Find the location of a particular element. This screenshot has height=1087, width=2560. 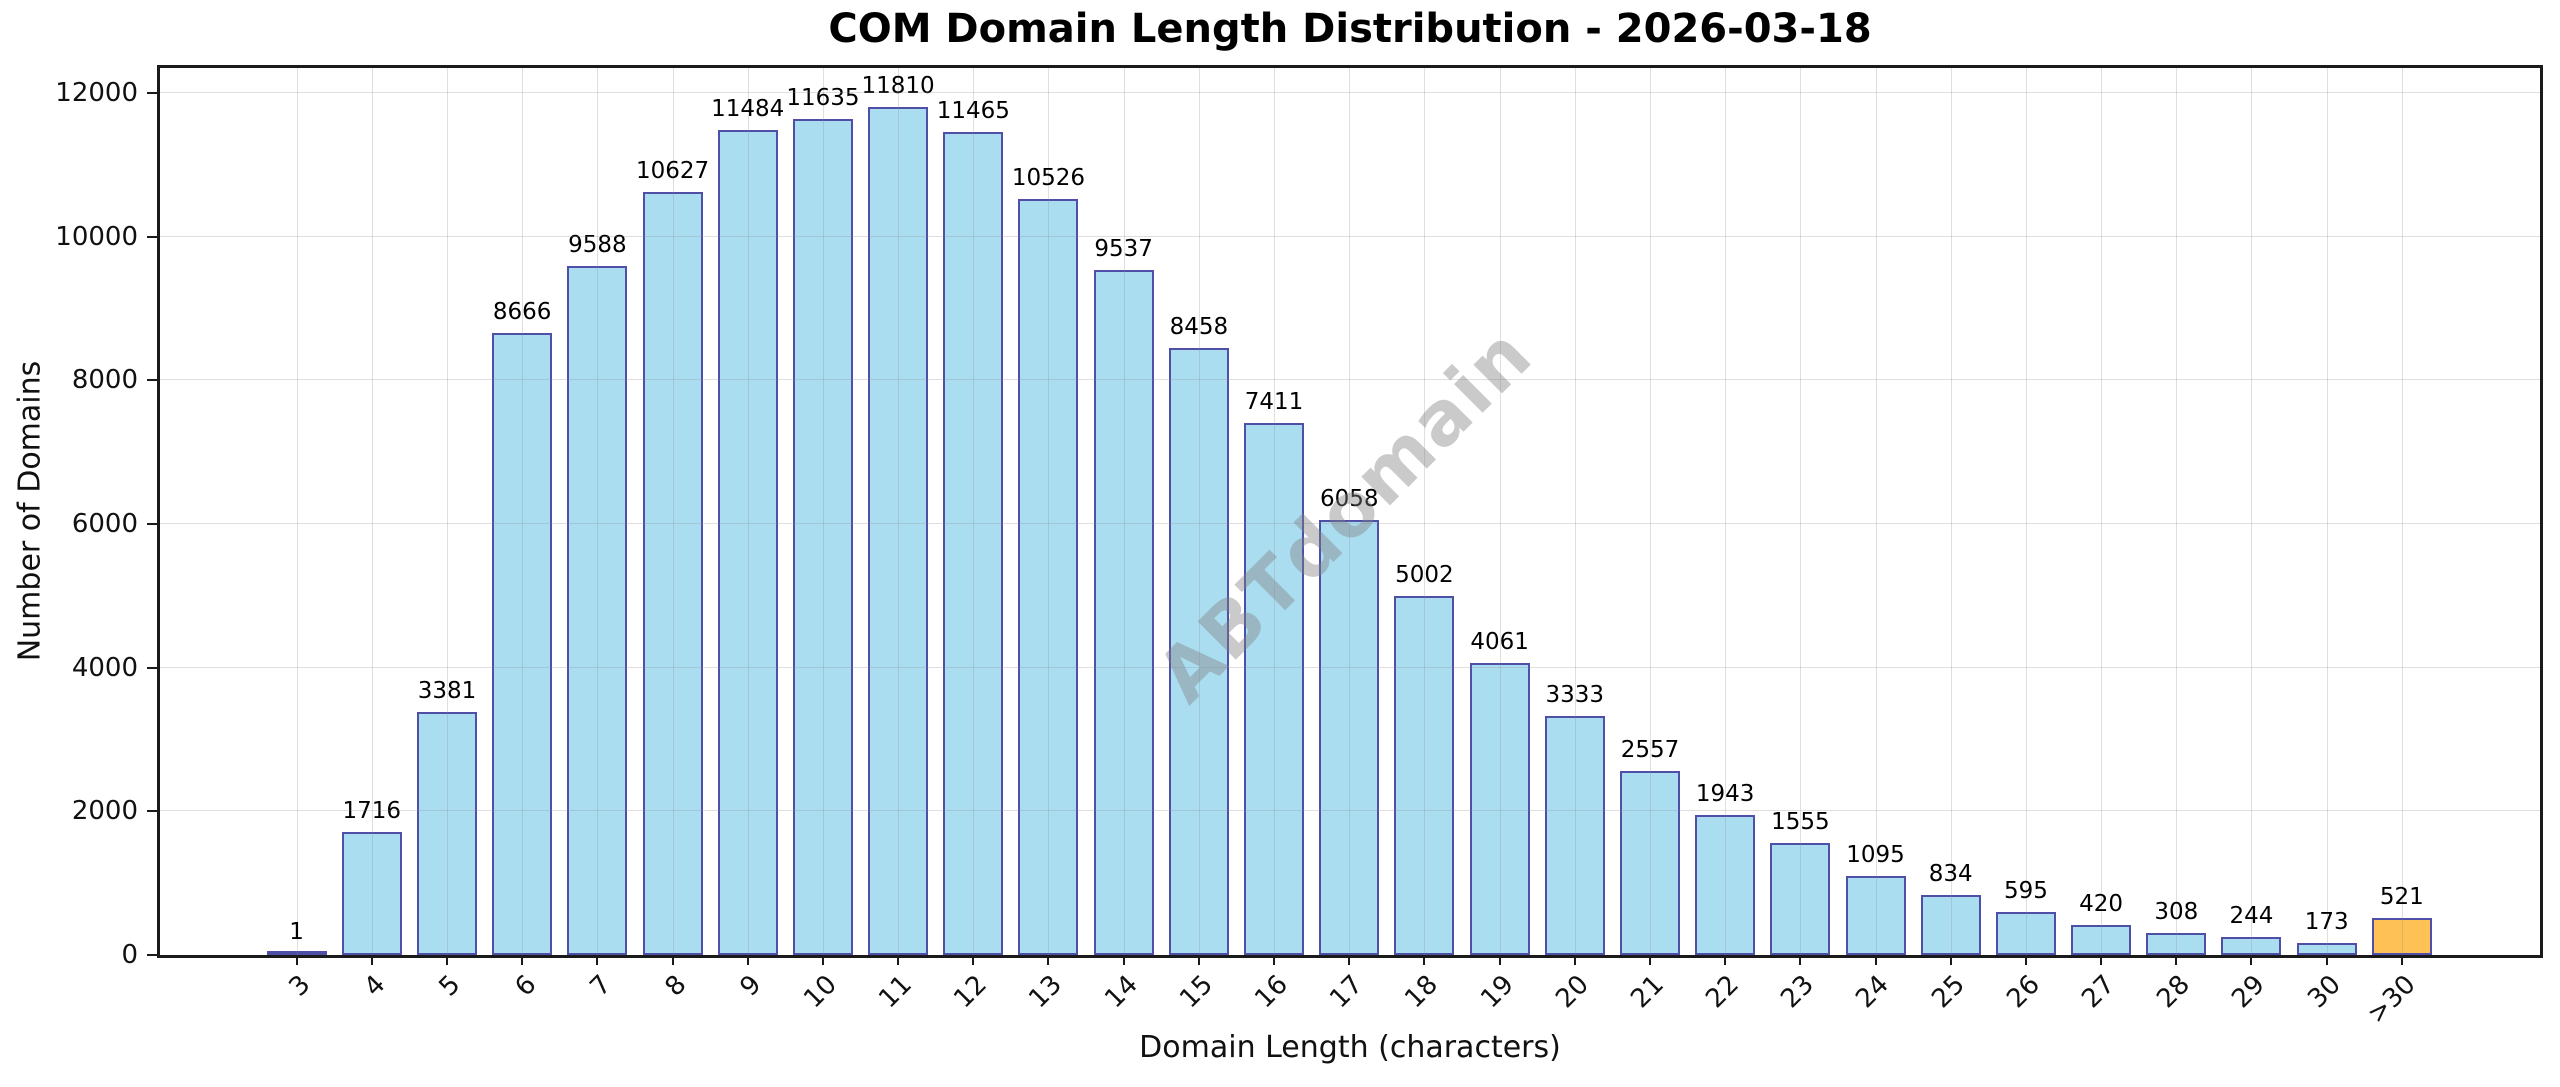

x-tick-label: 12 is located at coordinates (971, 992).